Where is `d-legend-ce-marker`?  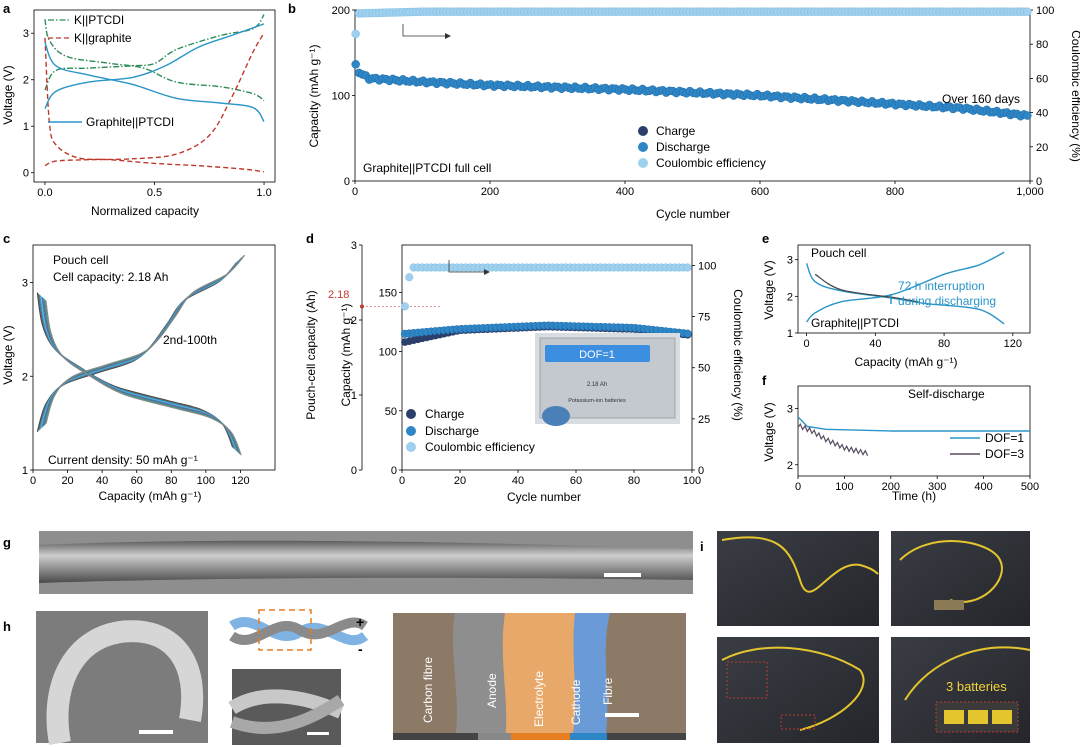
d-legend-ce-marker is located at coordinates (411, 447).